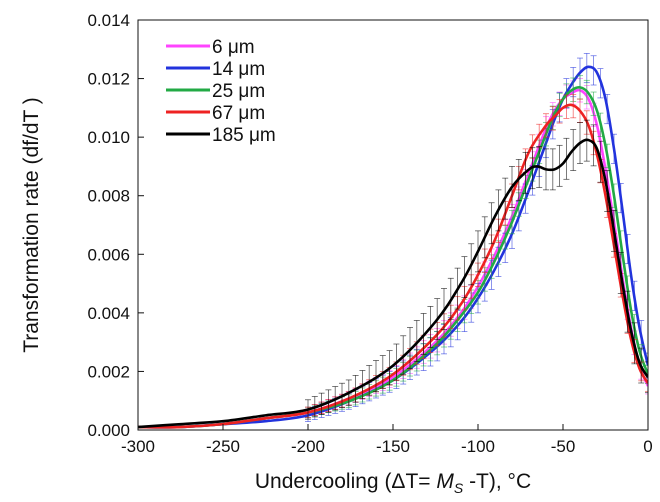 This screenshot has height=502, width=660. What do you see at coordinates (108, 430) in the screenshot?
I see `y-tick-label: 0.000` at bounding box center [108, 430].